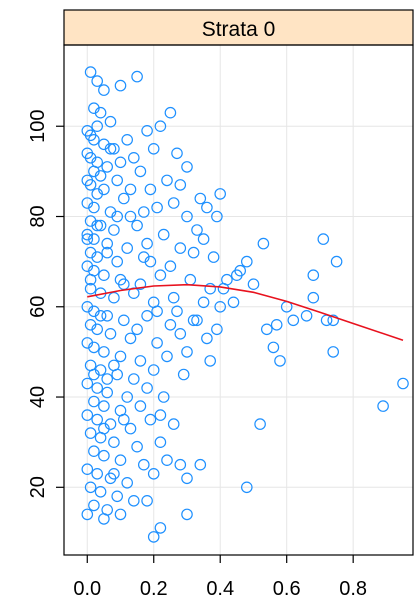 The width and height of the screenshot is (414, 609). Describe the element at coordinates (38, 126) in the screenshot. I see `y-tick-label-4: 100` at that location.